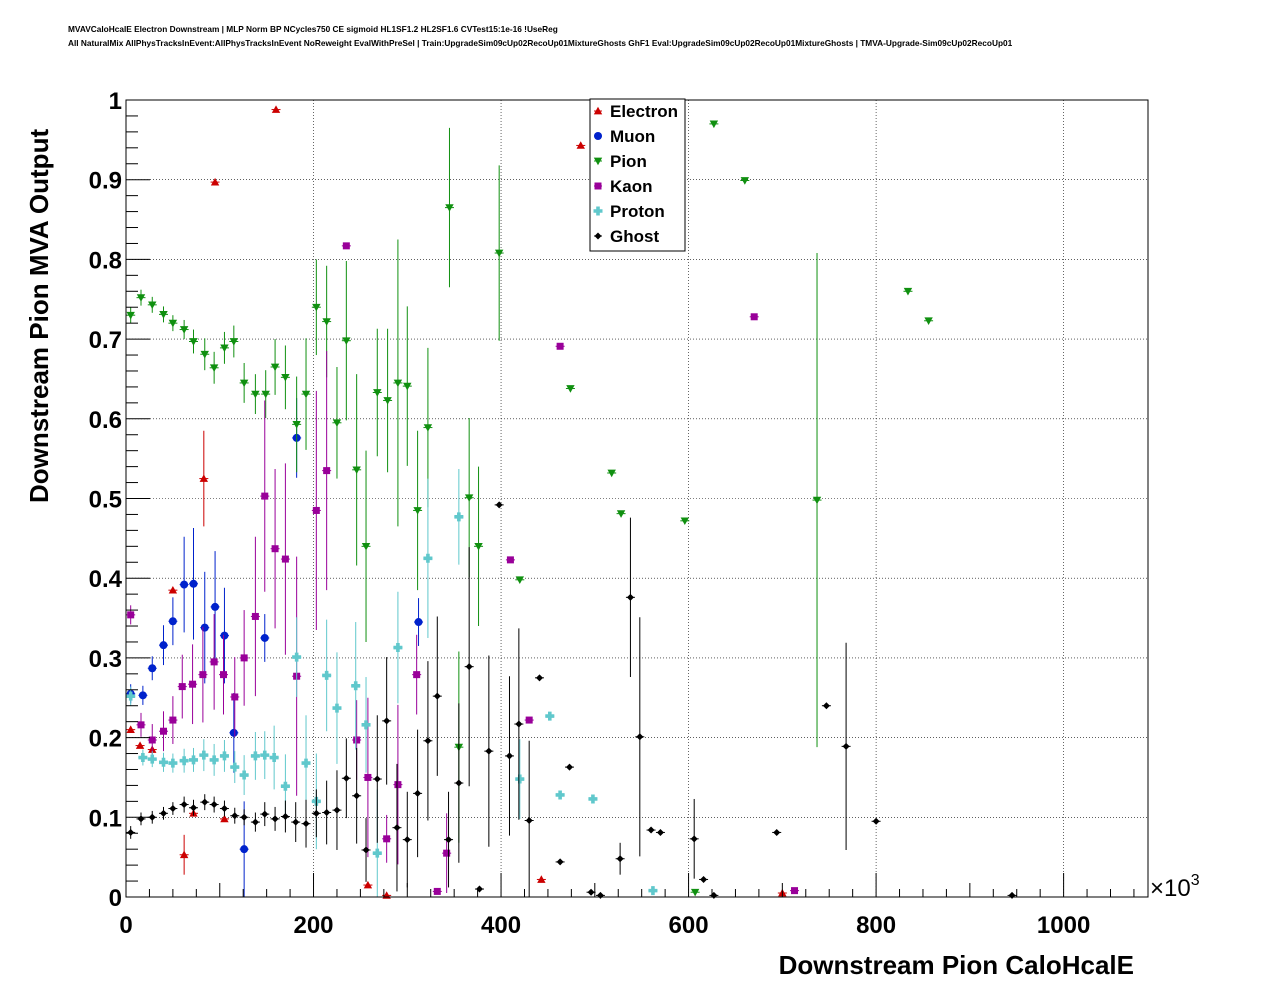  Describe the element at coordinates (637, 175) in the screenshot. I see `legend-box` at that location.